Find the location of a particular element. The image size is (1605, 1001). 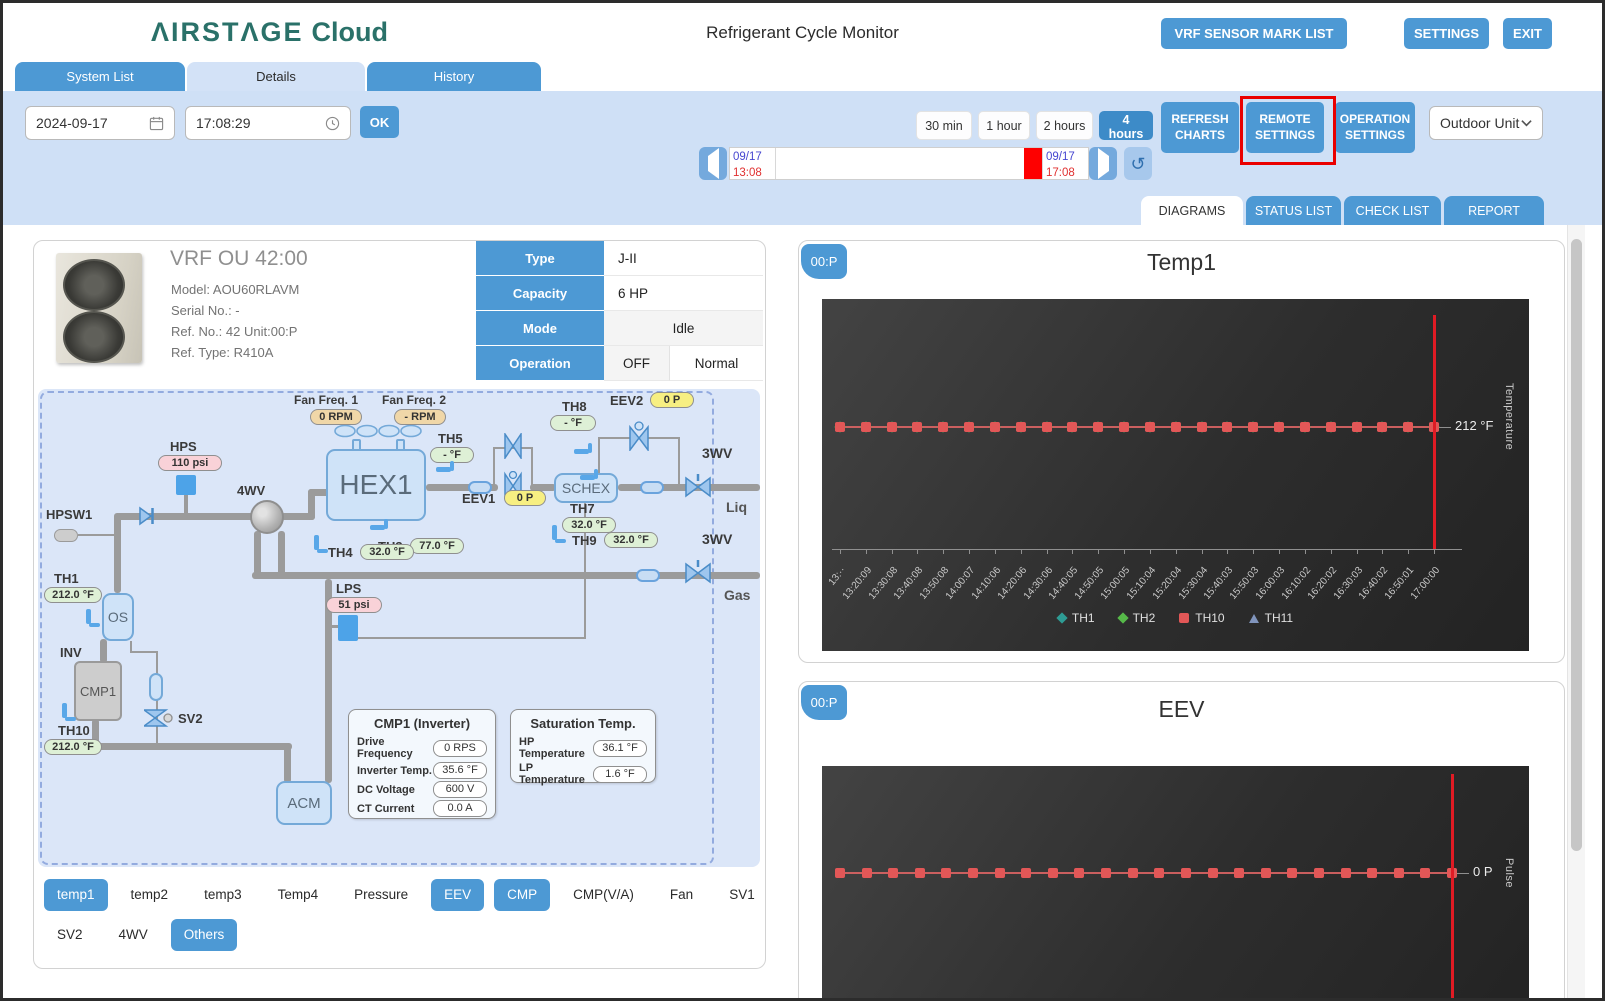

y-axis-label: Pulse is located at coordinates (1509, 873).